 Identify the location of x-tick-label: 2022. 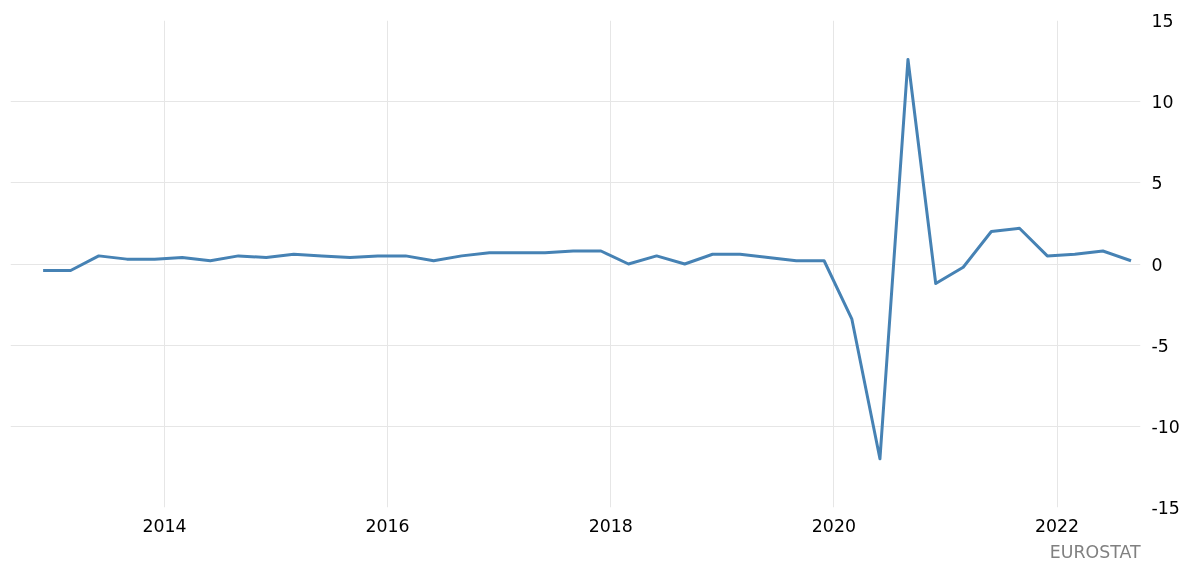
(1057, 525).